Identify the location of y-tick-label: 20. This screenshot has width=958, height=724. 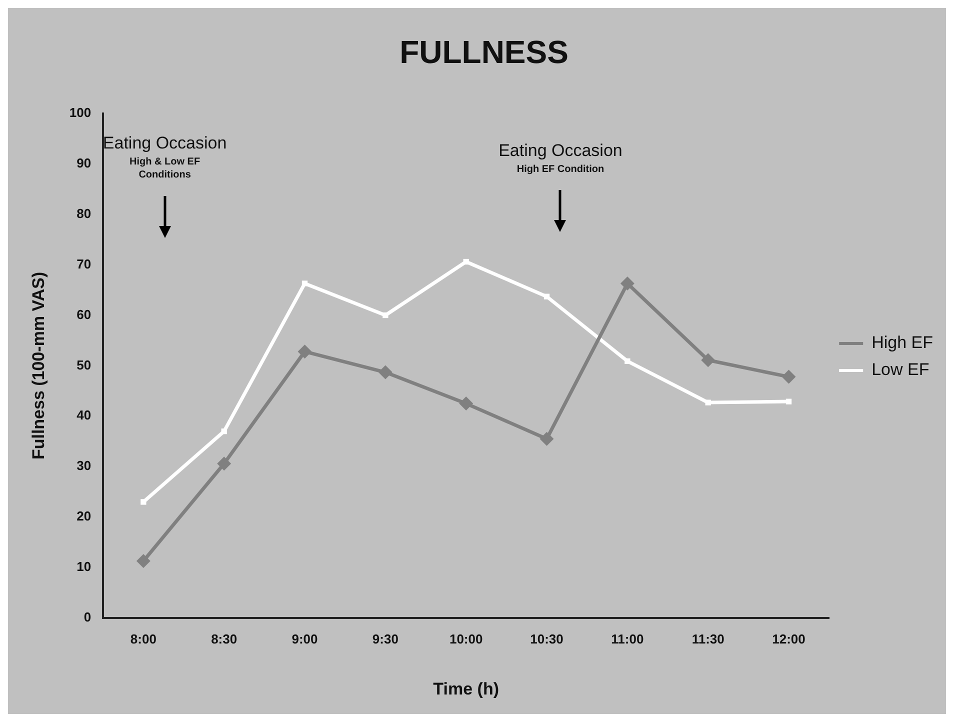
(84, 516).